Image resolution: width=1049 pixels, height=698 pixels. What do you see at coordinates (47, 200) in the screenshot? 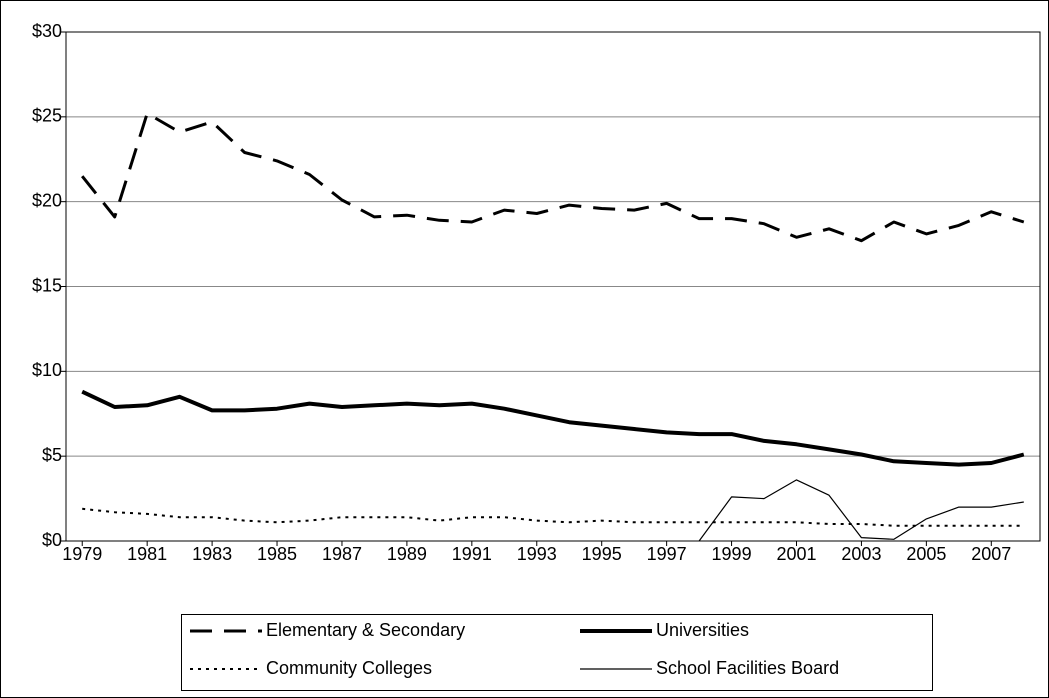
I see `y-tick-label: $20` at bounding box center [47, 200].